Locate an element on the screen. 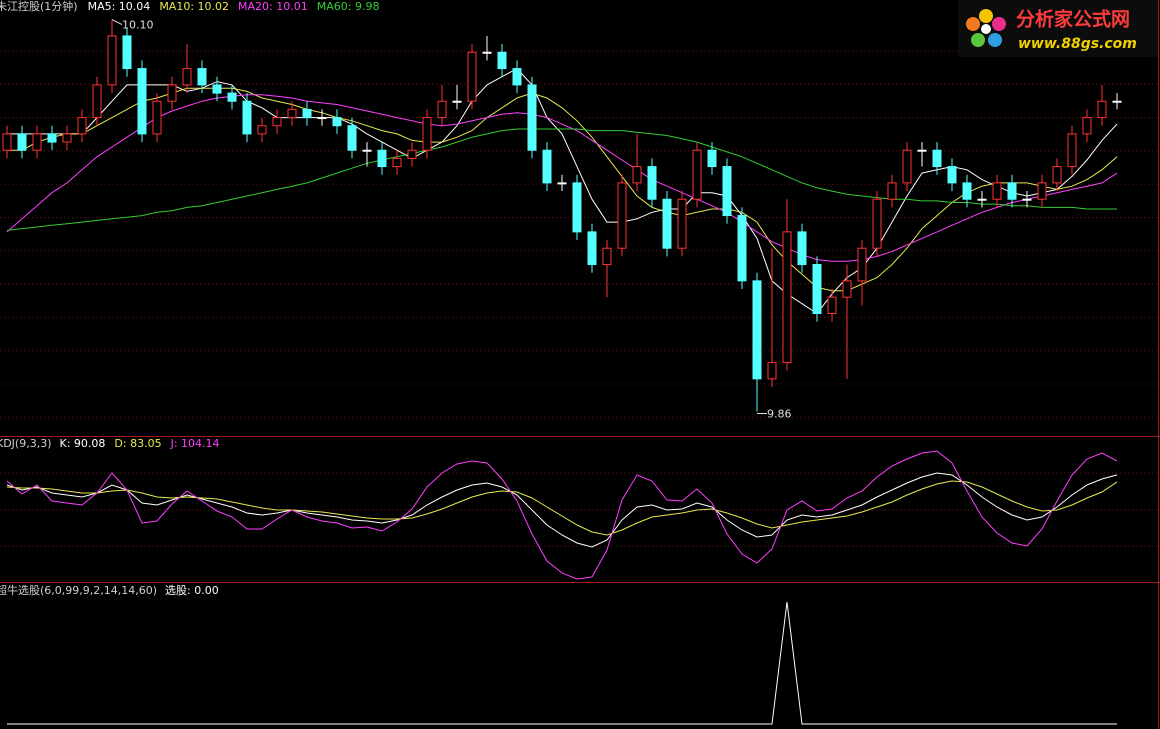 This screenshot has width=1160, height=729. kdj-title: KDJ(9,3,3) is located at coordinates (26, 443).